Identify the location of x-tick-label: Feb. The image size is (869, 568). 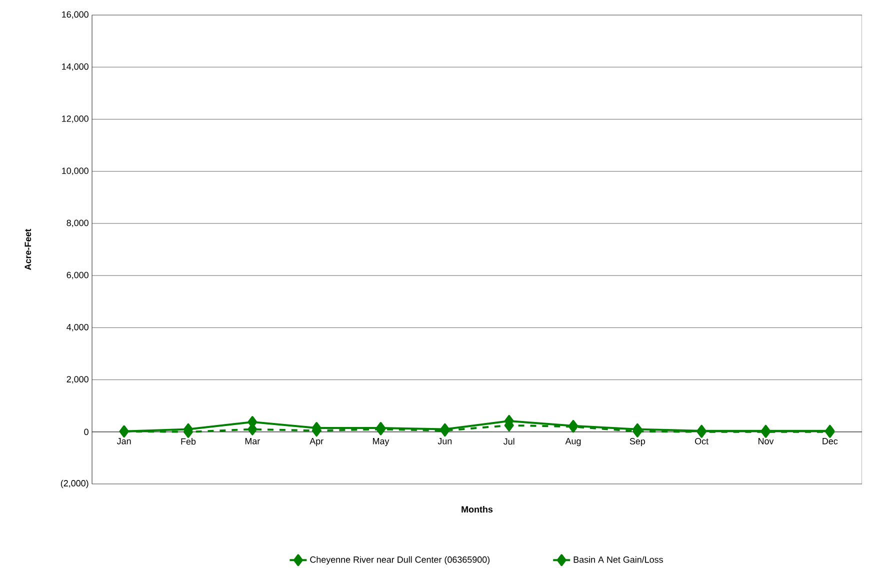
(188, 441).